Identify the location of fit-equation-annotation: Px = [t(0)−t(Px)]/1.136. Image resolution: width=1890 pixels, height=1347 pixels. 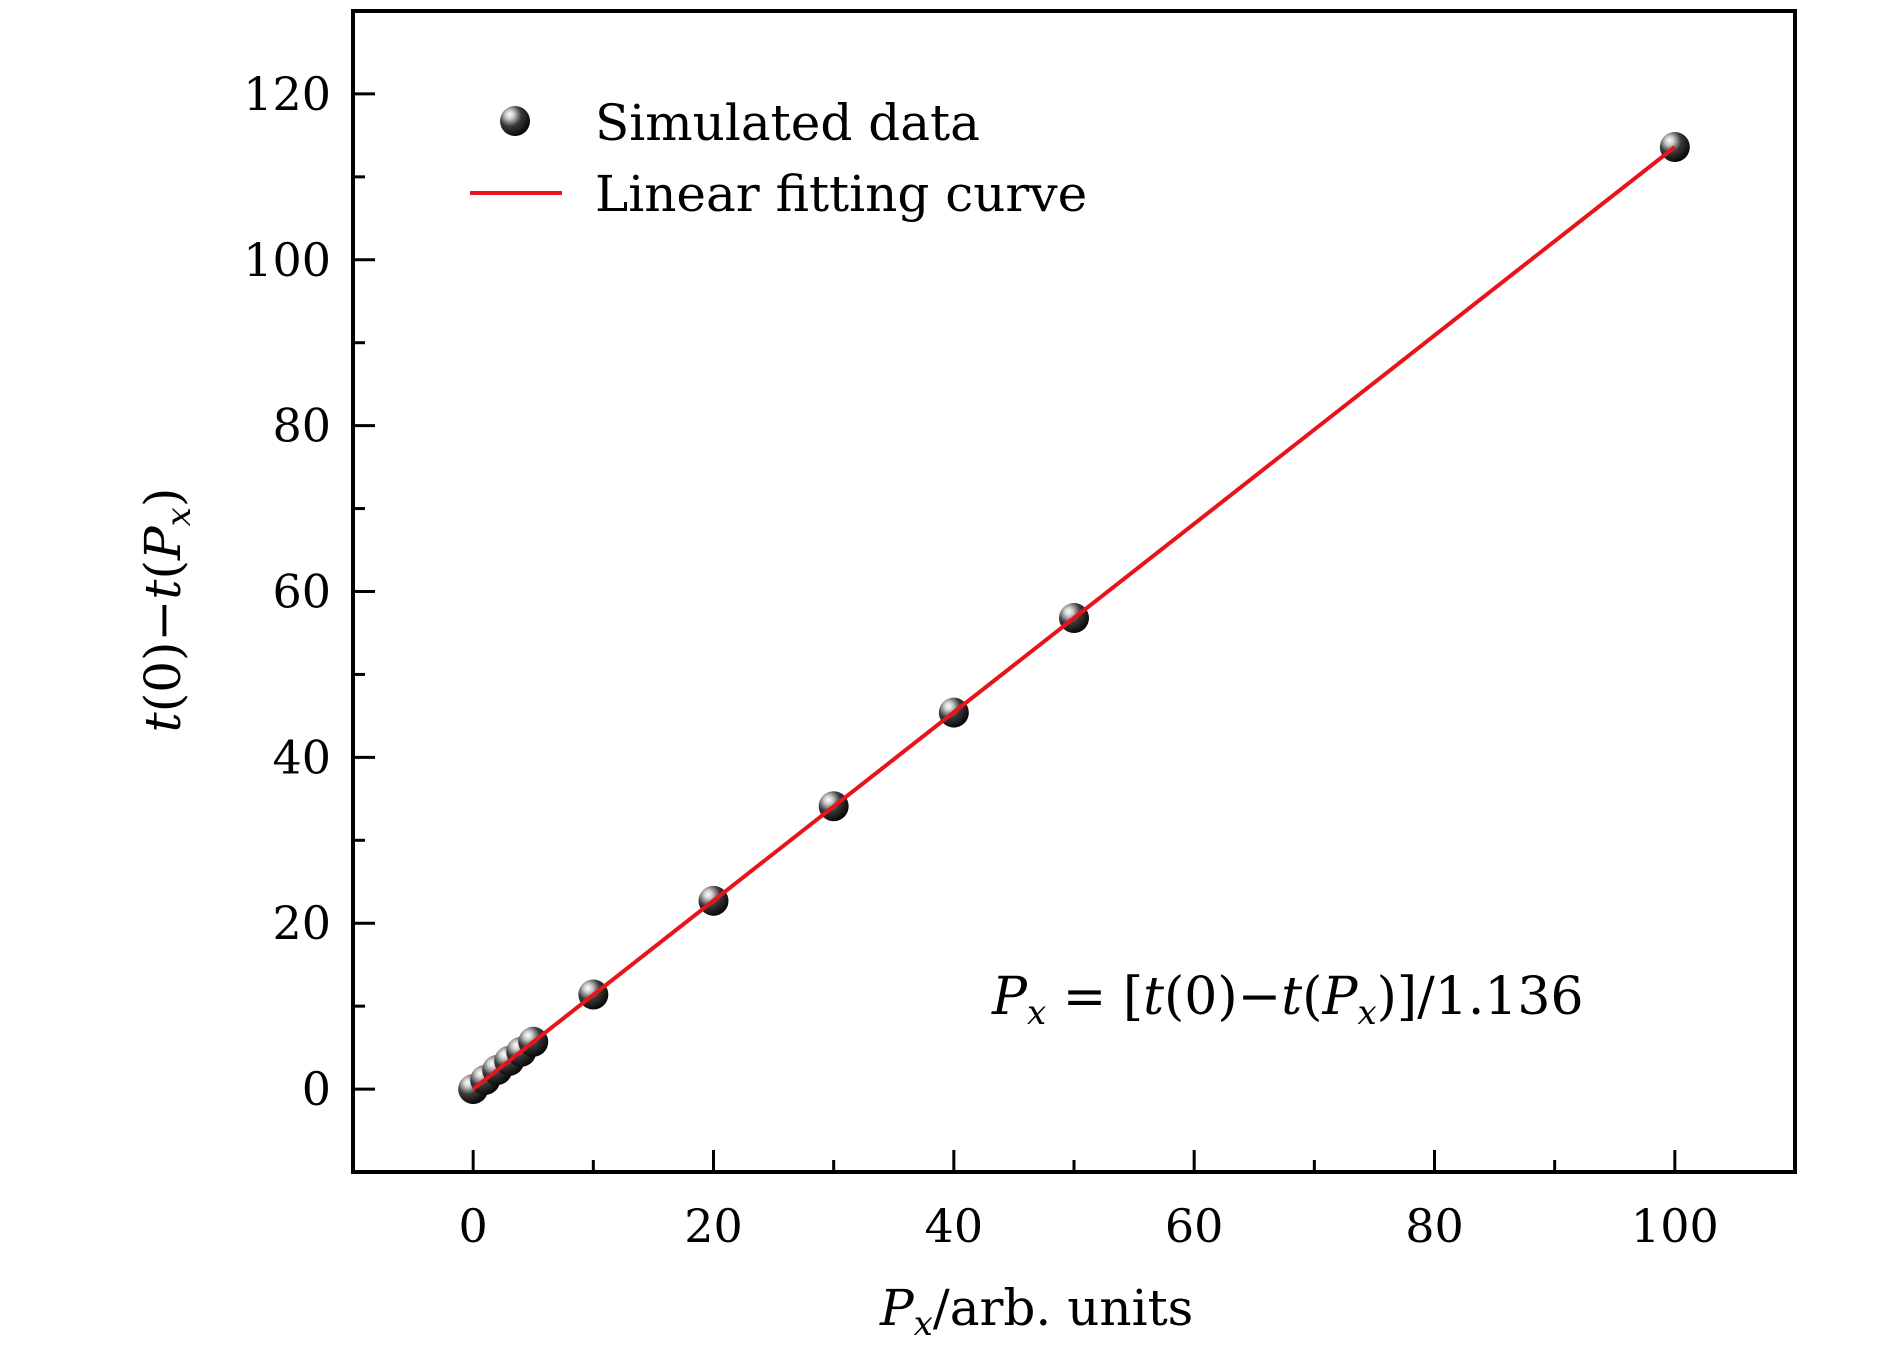
(1287, 1000).